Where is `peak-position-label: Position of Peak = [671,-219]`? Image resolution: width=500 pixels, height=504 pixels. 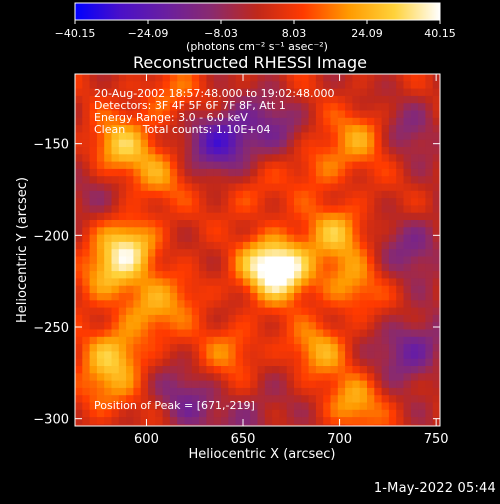 peak-position-label: Position of Peak = [671,-219] is located at coordinates (174, 405).